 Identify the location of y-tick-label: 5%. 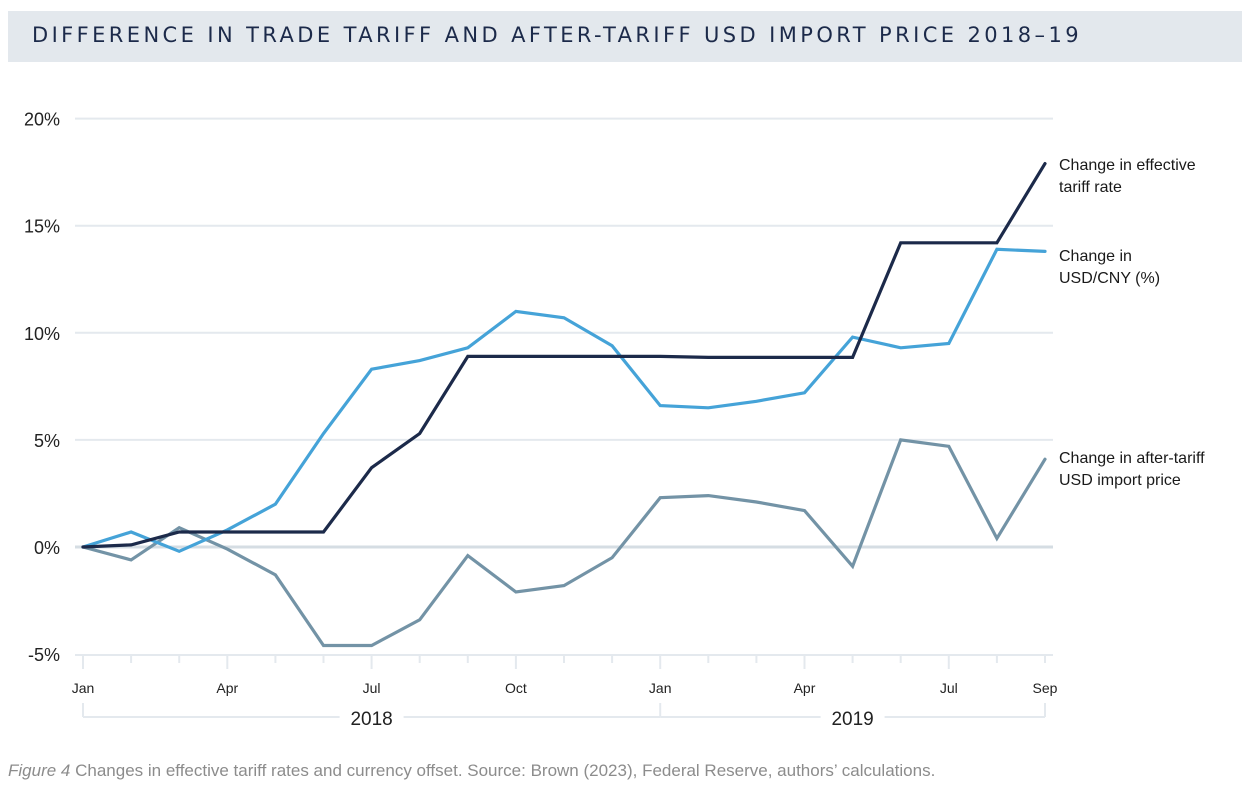
(47, 441).